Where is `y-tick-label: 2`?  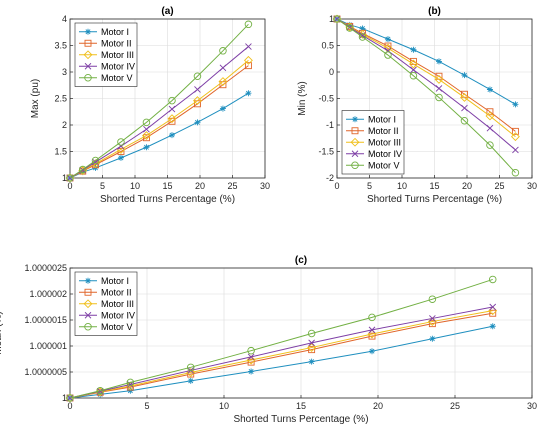
y-tick-label: 2 is located at coordinates (64, 125).